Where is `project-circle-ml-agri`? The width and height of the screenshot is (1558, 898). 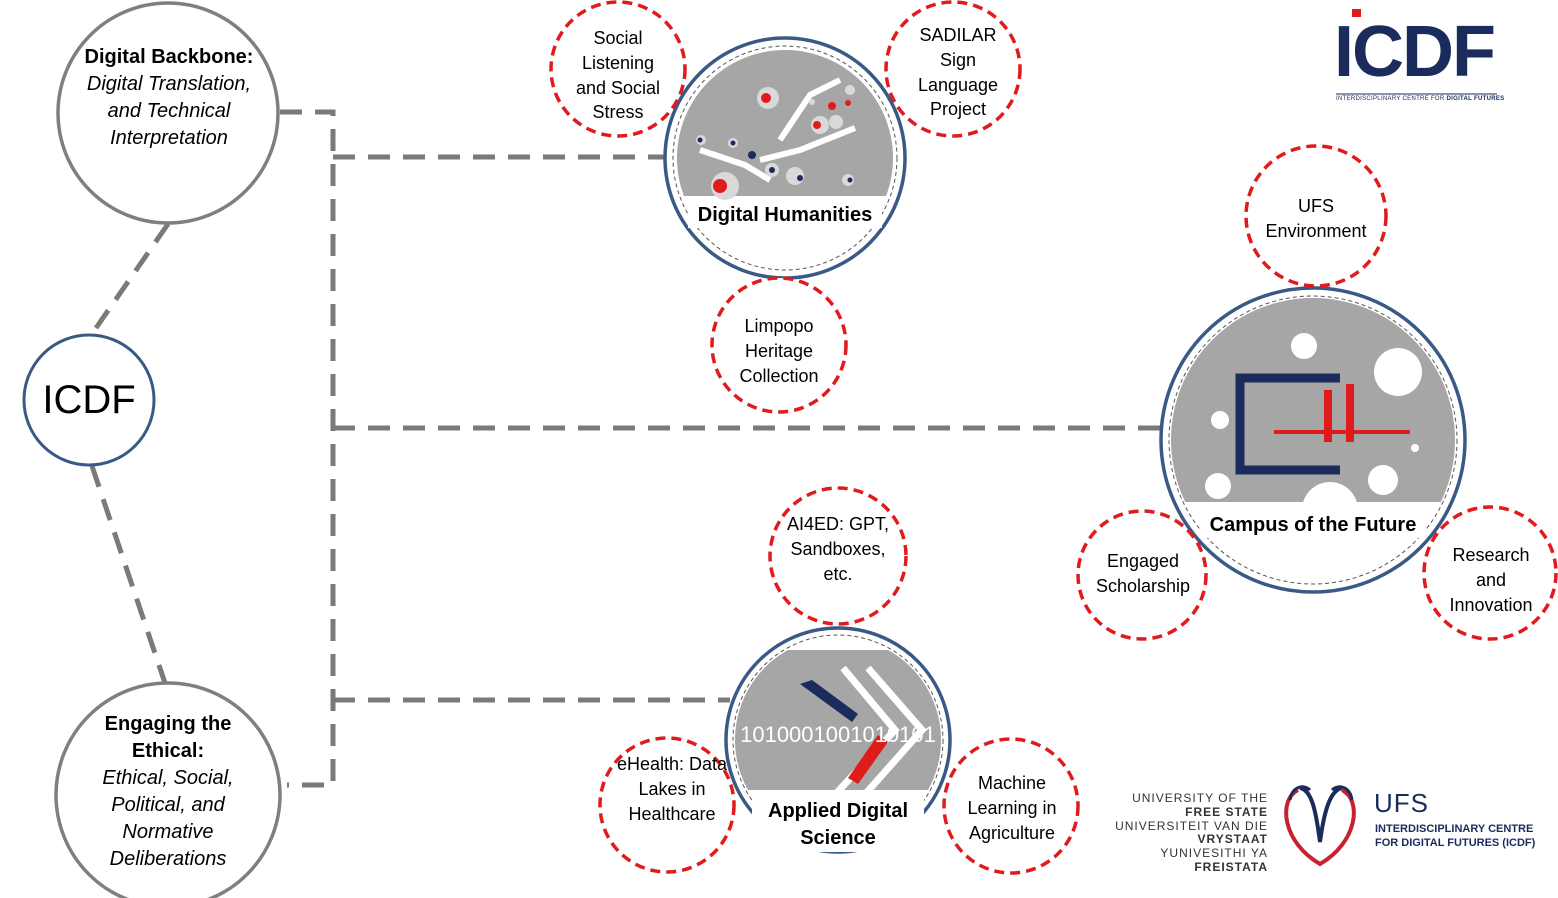
project-circle-ml-agri is located at coordinates (1011, 806).